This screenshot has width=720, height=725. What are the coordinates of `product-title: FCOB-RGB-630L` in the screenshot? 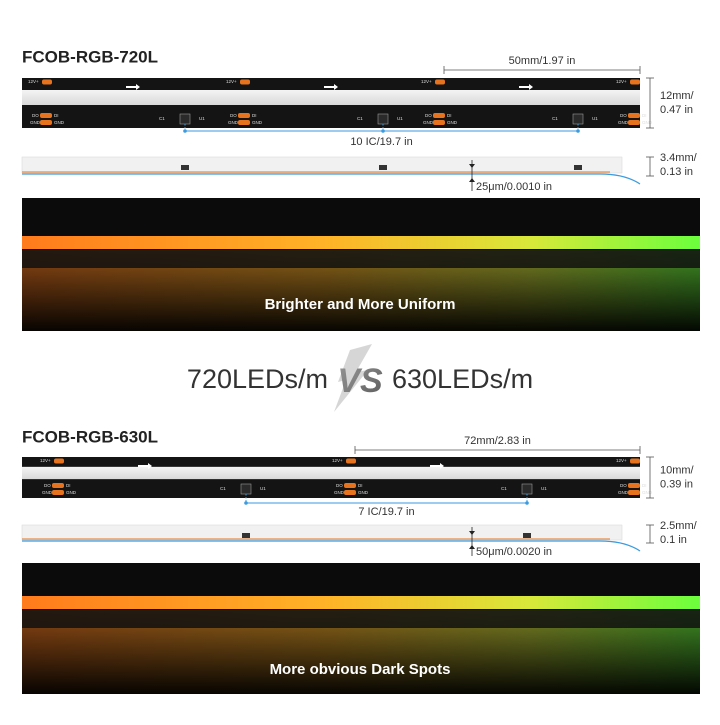 It's located at (90, 436).